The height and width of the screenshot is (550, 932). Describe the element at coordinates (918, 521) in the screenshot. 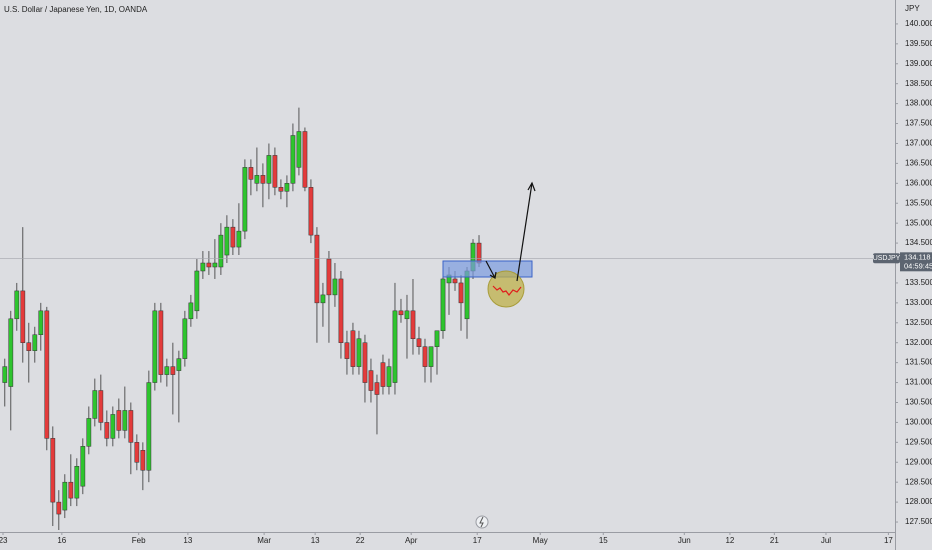

I see `y-tick-label: 127.500` at that location.